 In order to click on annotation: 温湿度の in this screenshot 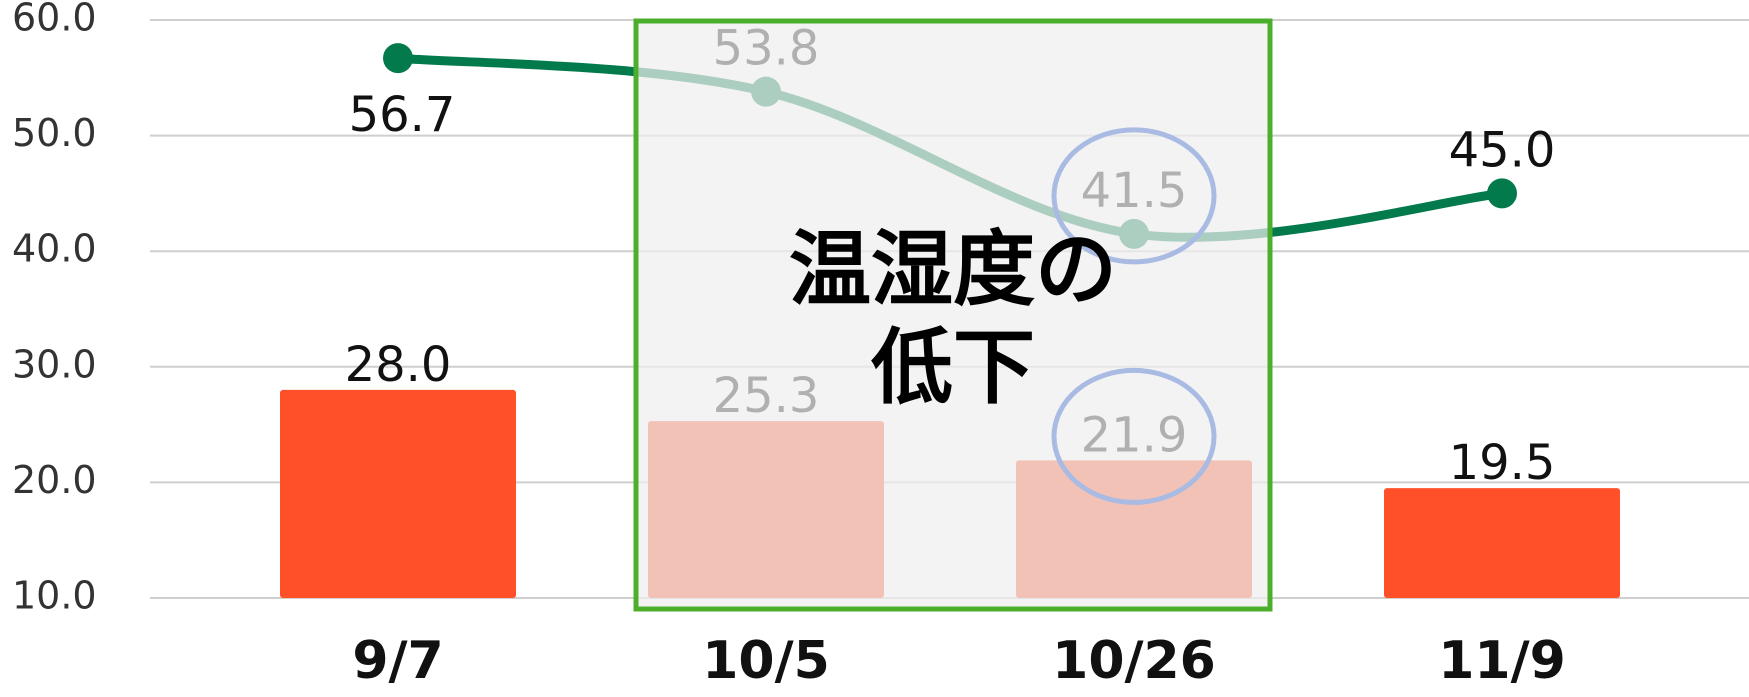, I will do `click(953, 269)`.